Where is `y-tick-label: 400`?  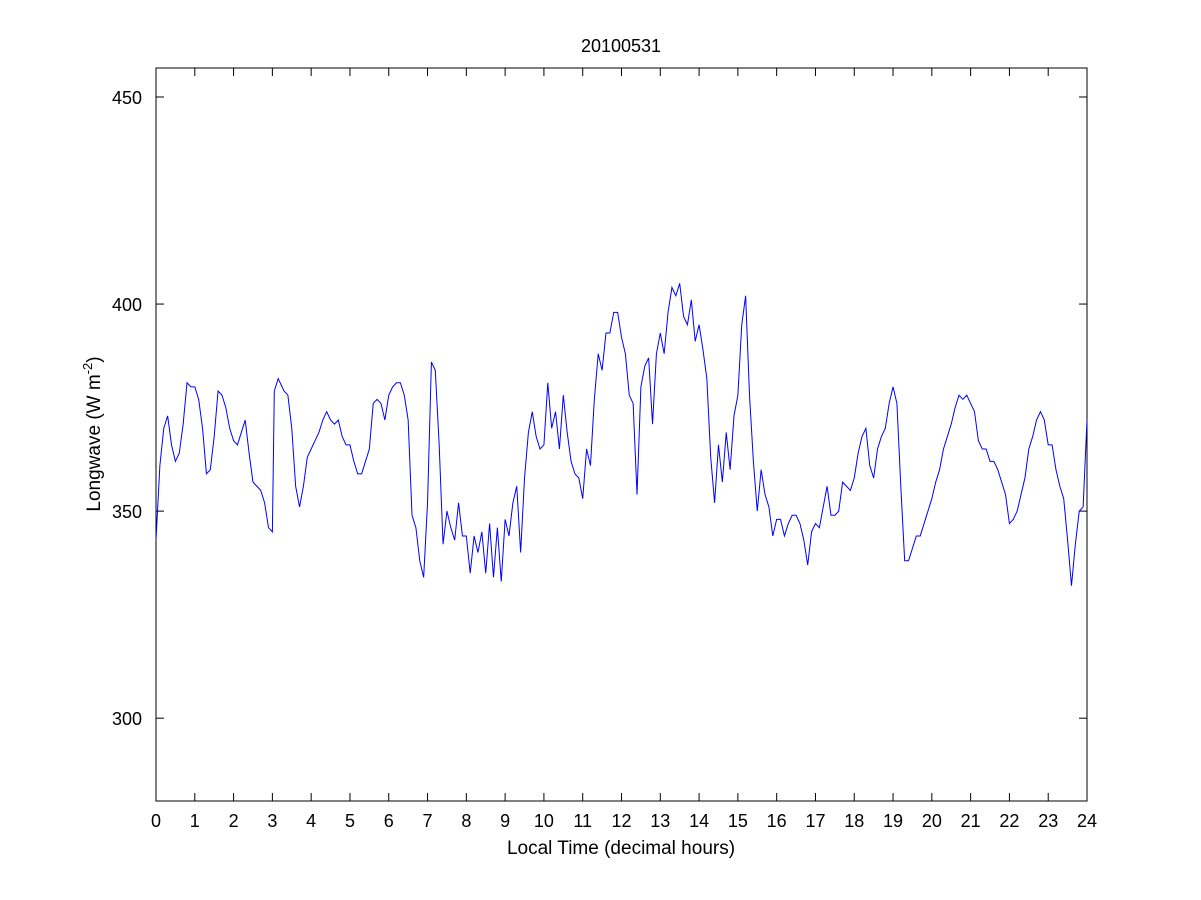 y-tick-label: 400 is located at coordinates (127, 305).